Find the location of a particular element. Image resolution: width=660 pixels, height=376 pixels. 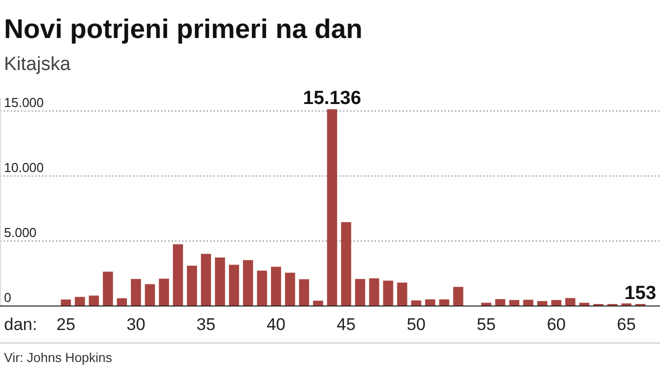

chart-subtitle: Kitajska is located at coordinates (37, 64).